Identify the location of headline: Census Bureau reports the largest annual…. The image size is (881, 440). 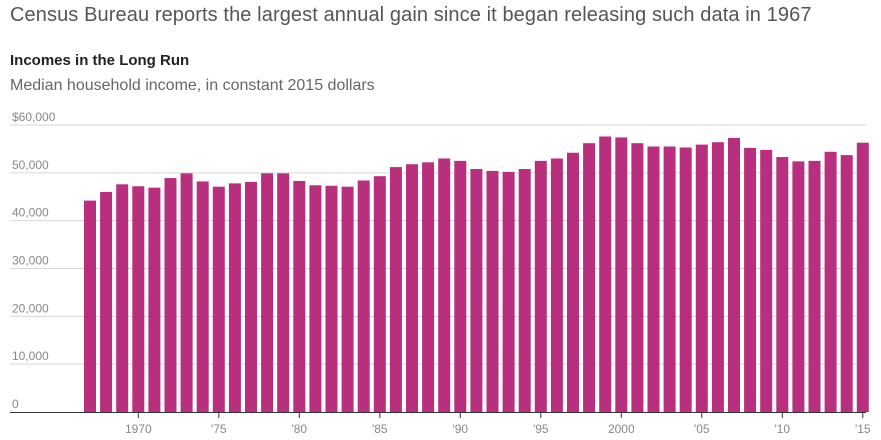
(411, 15).